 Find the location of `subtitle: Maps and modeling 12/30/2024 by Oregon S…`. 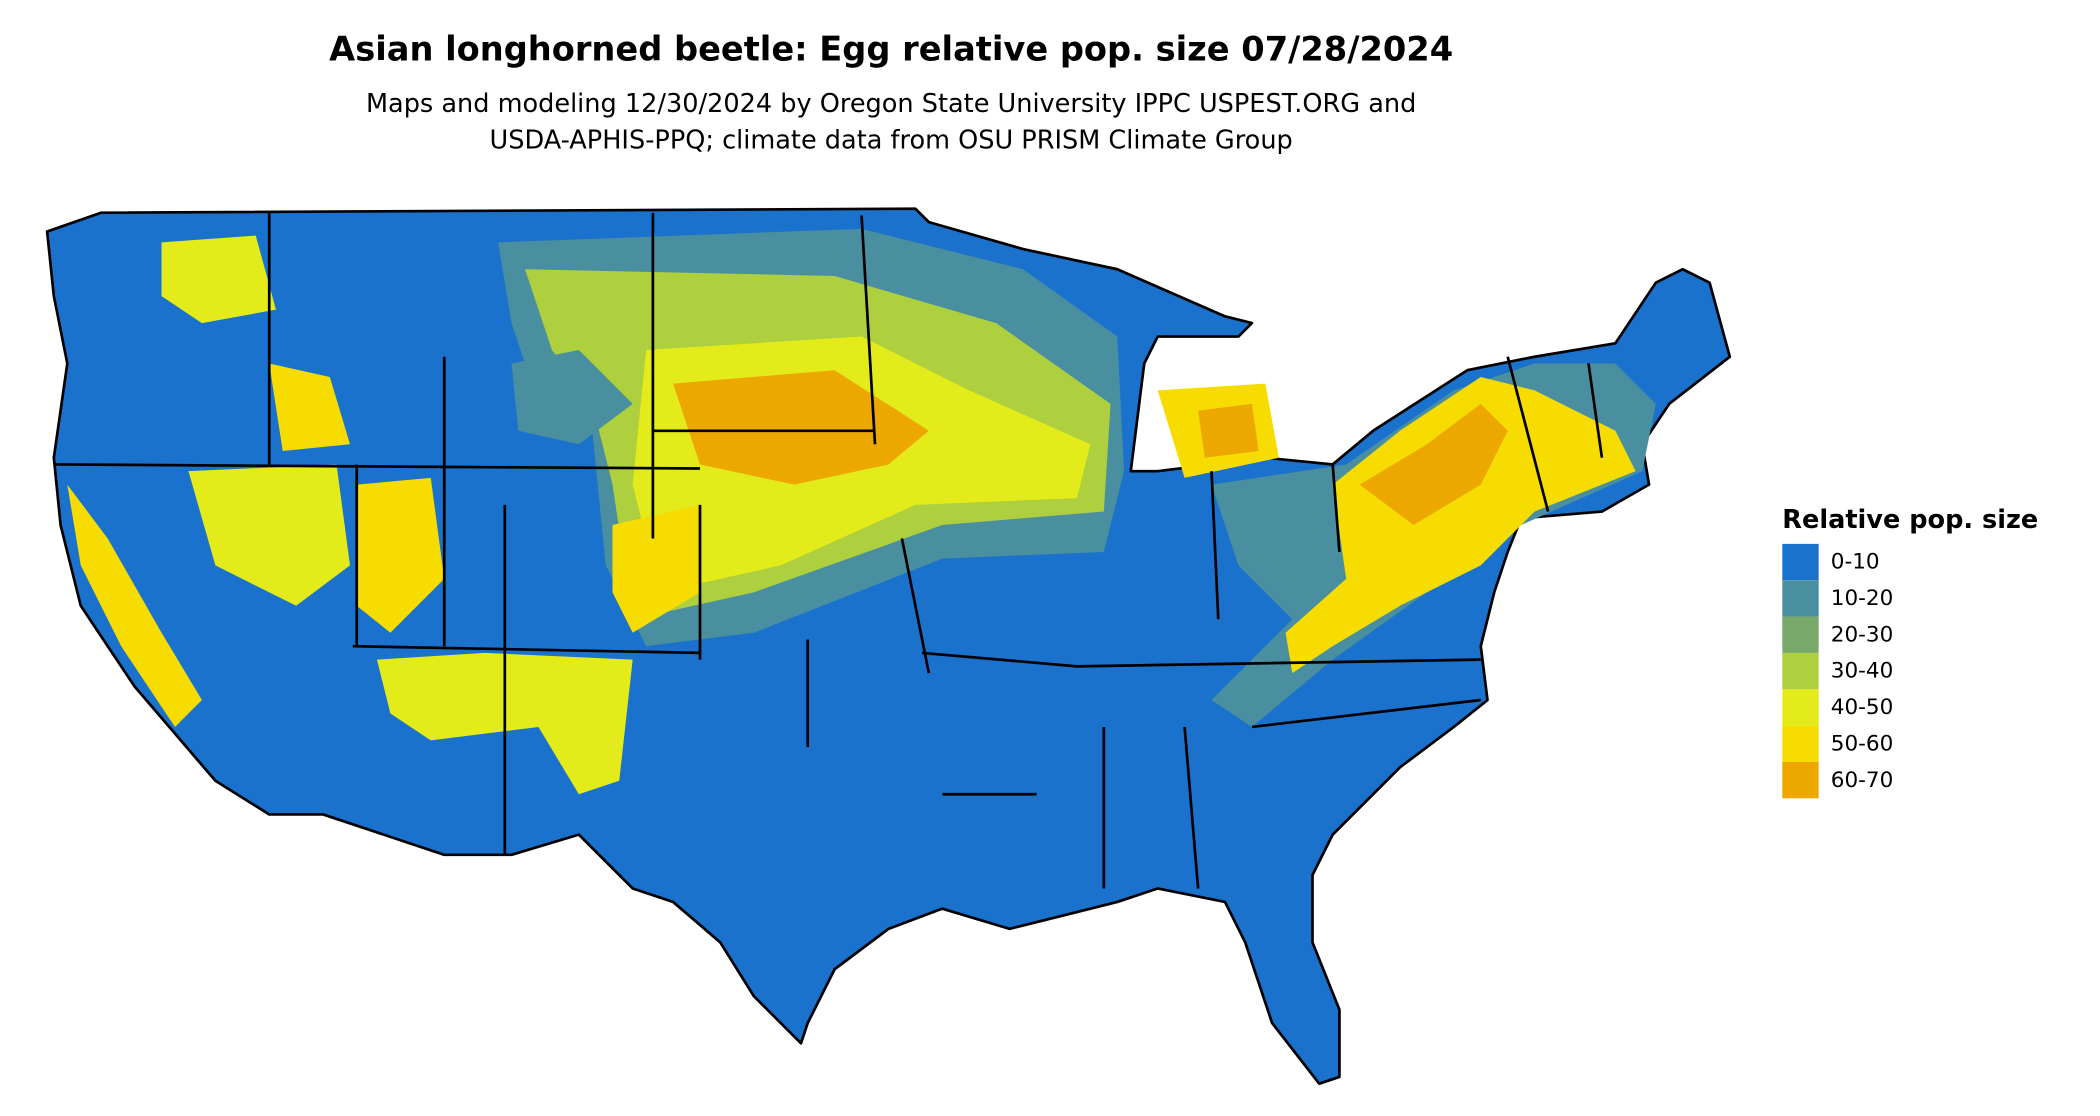

subtitle: Maps and modeling 12/30/2024 by Oregon S… is located at coordinates (891, 104).